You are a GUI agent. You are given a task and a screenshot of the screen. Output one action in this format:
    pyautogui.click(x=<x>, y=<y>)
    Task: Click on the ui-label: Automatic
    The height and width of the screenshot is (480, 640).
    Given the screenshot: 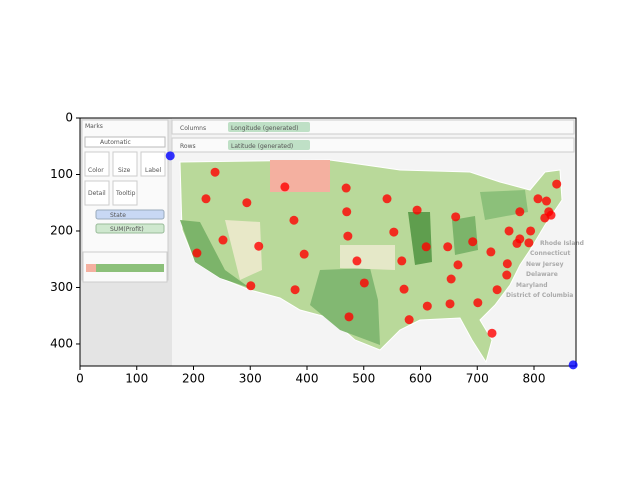 What is the action you would take?
    pyautogui.click(x=115, y=142)
    